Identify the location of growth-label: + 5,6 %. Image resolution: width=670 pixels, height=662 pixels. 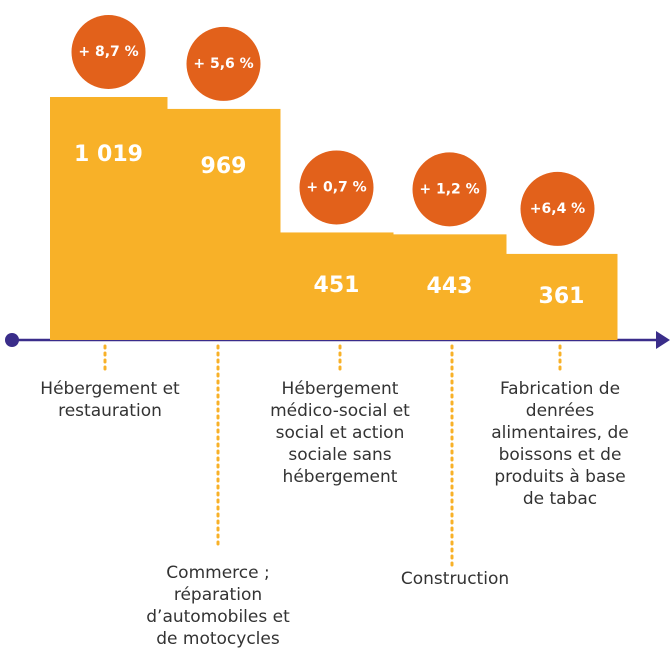
(223, 64).